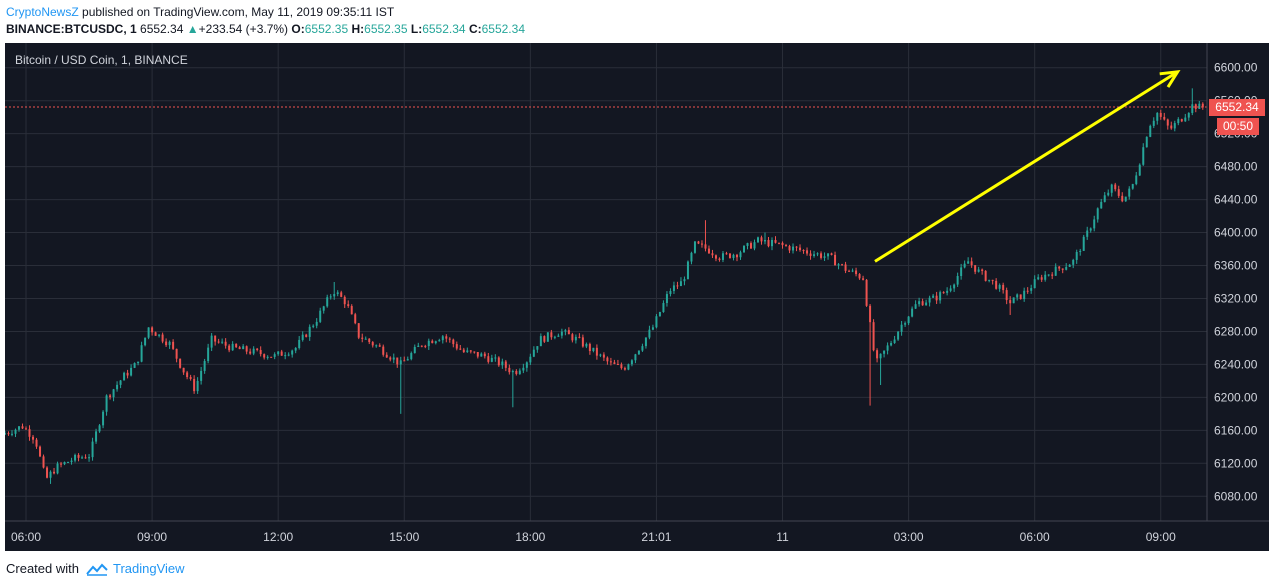 This screenshot has height=586, width=1274. What do you see at coordinates (1236, 364) in the screenshot?
I see `price-tick-label: 6240.00` at bounding box center [1236, 364].